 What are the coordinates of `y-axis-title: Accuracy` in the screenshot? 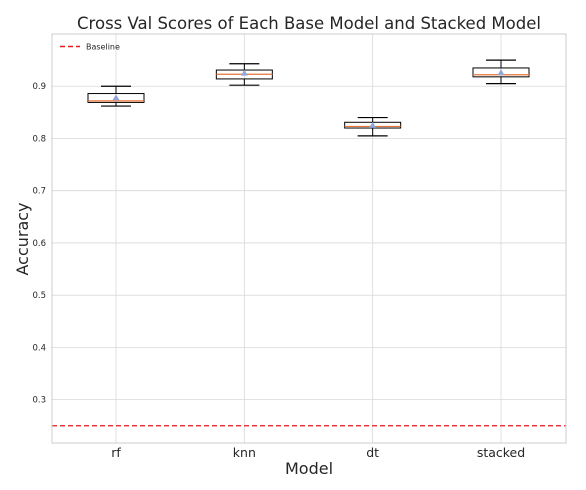 It's located at (22, 238).